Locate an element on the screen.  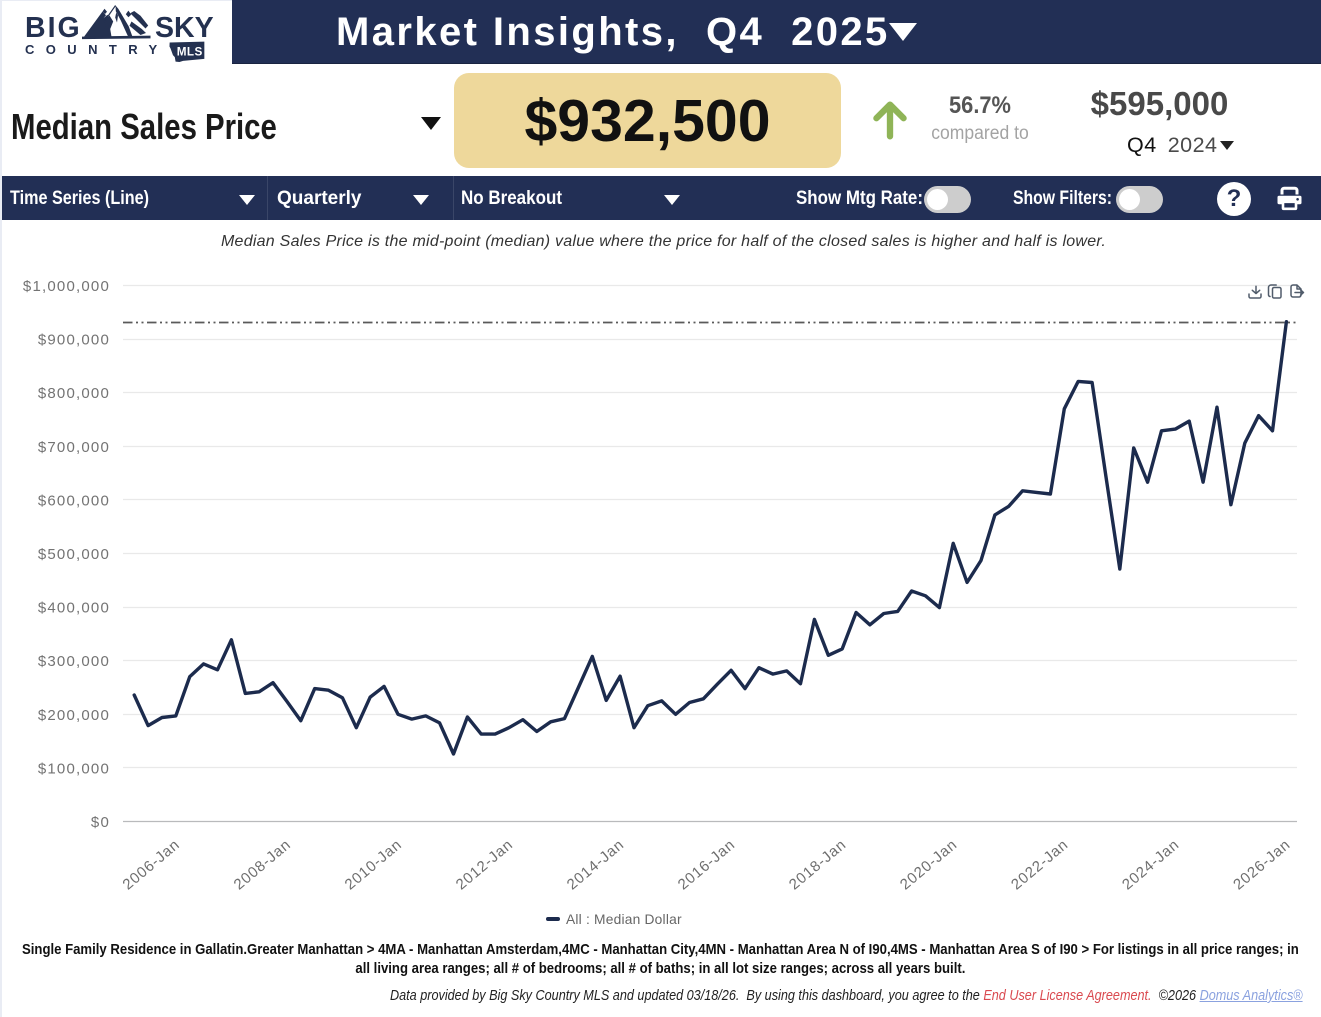
svg-text: MLS is located at coordinates (190, 52).